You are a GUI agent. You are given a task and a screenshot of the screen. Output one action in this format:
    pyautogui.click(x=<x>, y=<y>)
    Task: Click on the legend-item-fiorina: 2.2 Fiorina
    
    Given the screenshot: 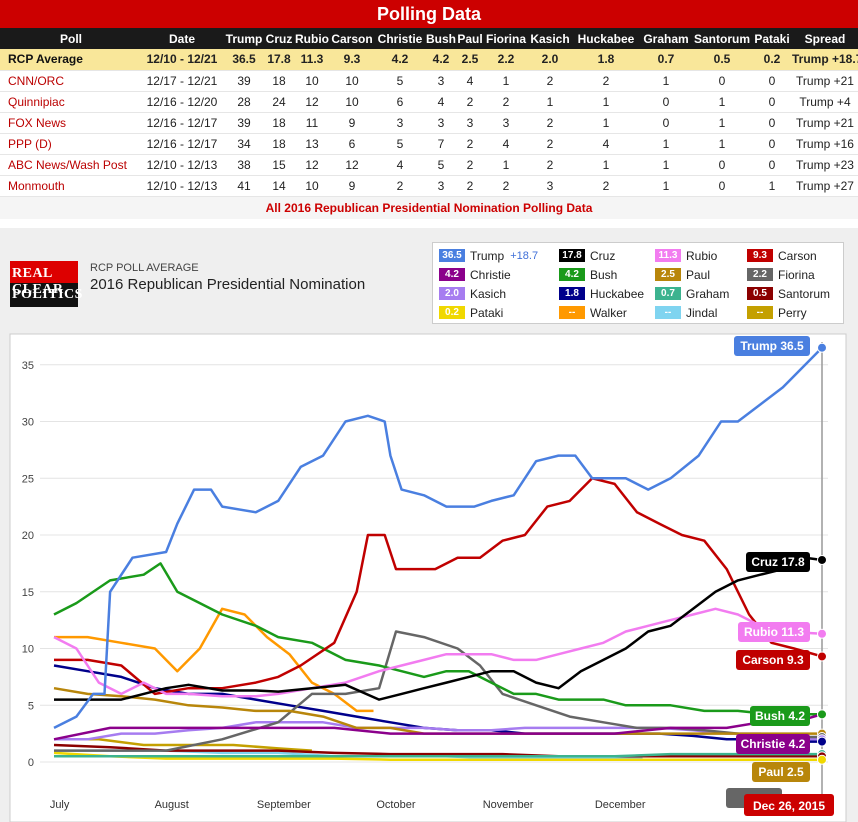 What is the action you would take?
    pyautogui.click(x=781, y=275)
    